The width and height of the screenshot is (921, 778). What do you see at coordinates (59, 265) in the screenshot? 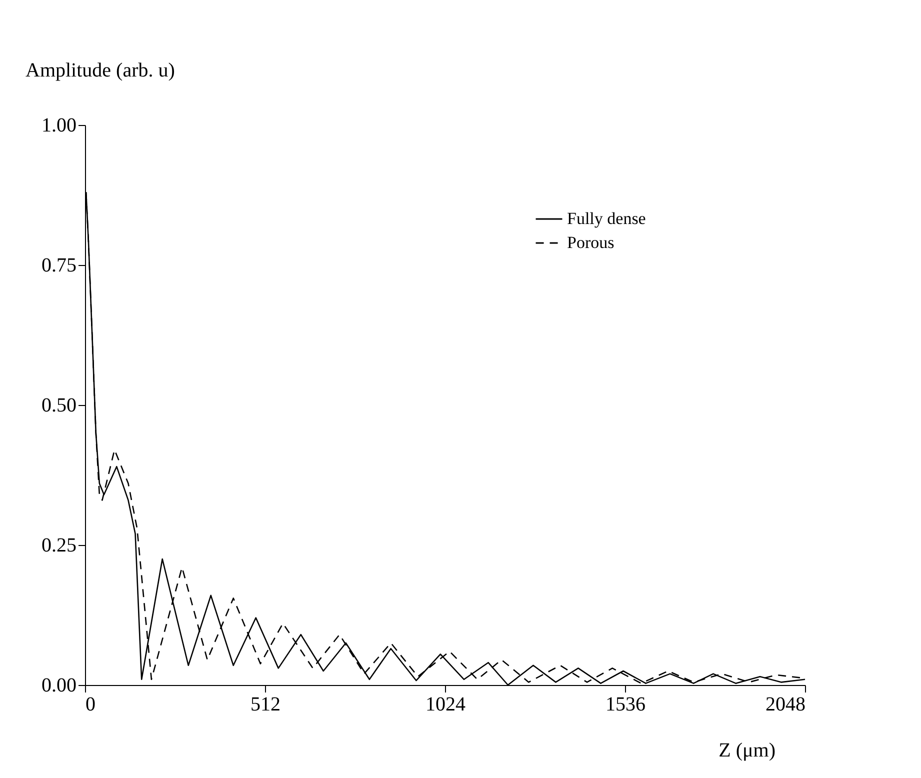
I see `y-tick-label: 0.75` at bounding box center [59, 265].